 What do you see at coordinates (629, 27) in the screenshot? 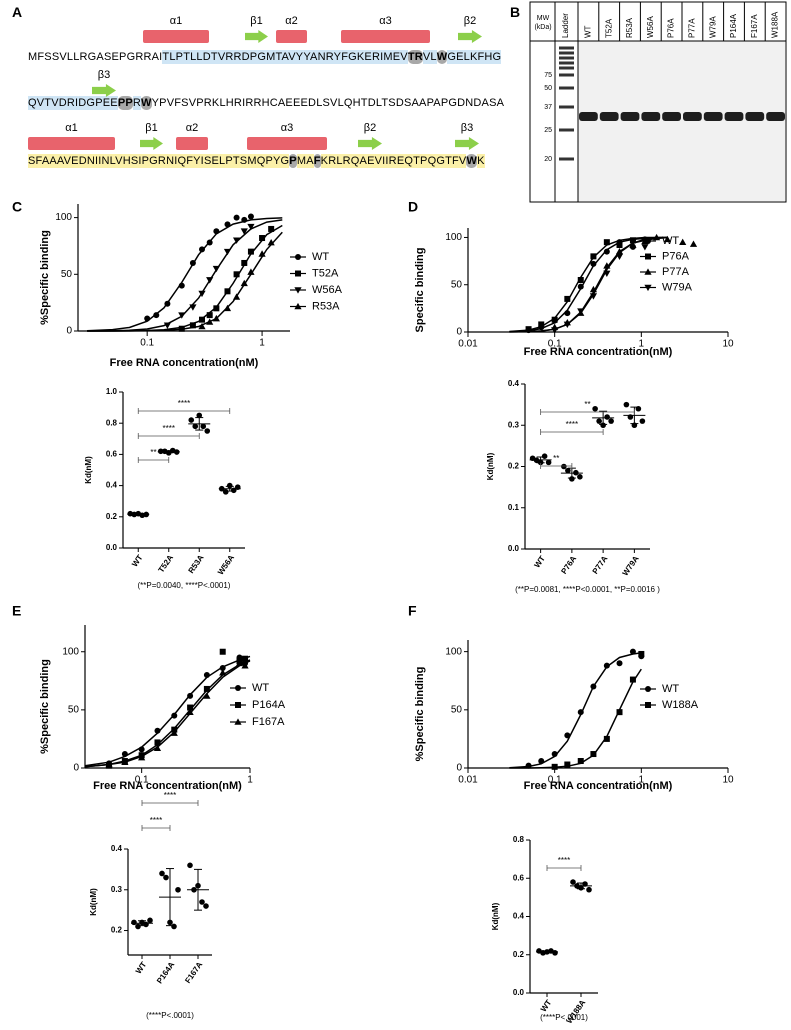
I see `lane-label: R53A` at bounding box center [629, 27].